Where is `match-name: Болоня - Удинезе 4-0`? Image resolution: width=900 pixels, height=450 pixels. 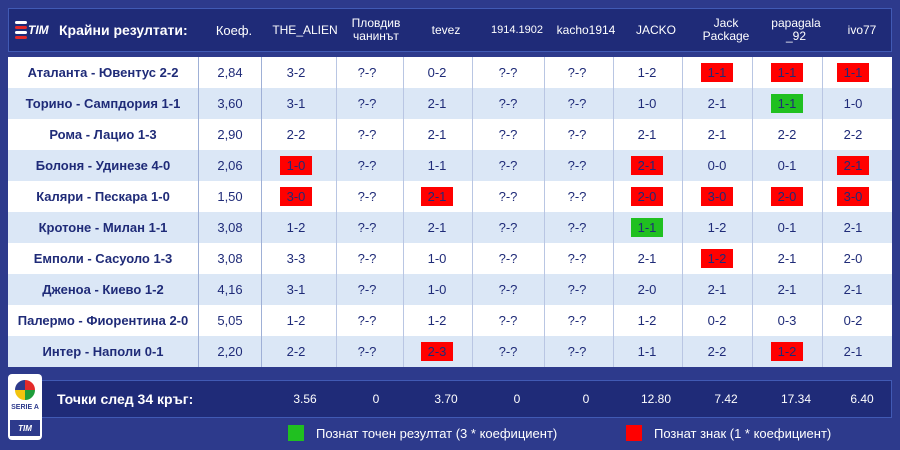 match-name: Болоня - Удинезе 4-0 is located at coordinates (103, 165).